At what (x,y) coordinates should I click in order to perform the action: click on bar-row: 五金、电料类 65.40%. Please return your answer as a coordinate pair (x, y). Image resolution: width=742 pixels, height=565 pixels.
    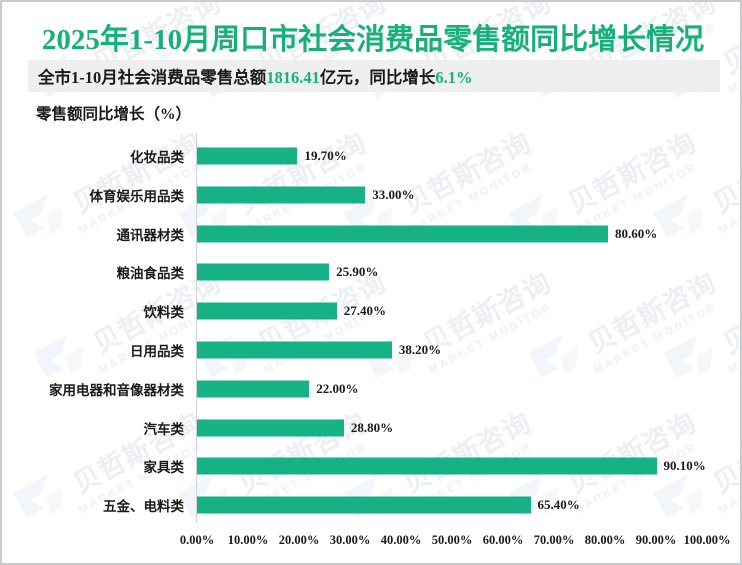
    Looking at the image, I should click on (371, 505).